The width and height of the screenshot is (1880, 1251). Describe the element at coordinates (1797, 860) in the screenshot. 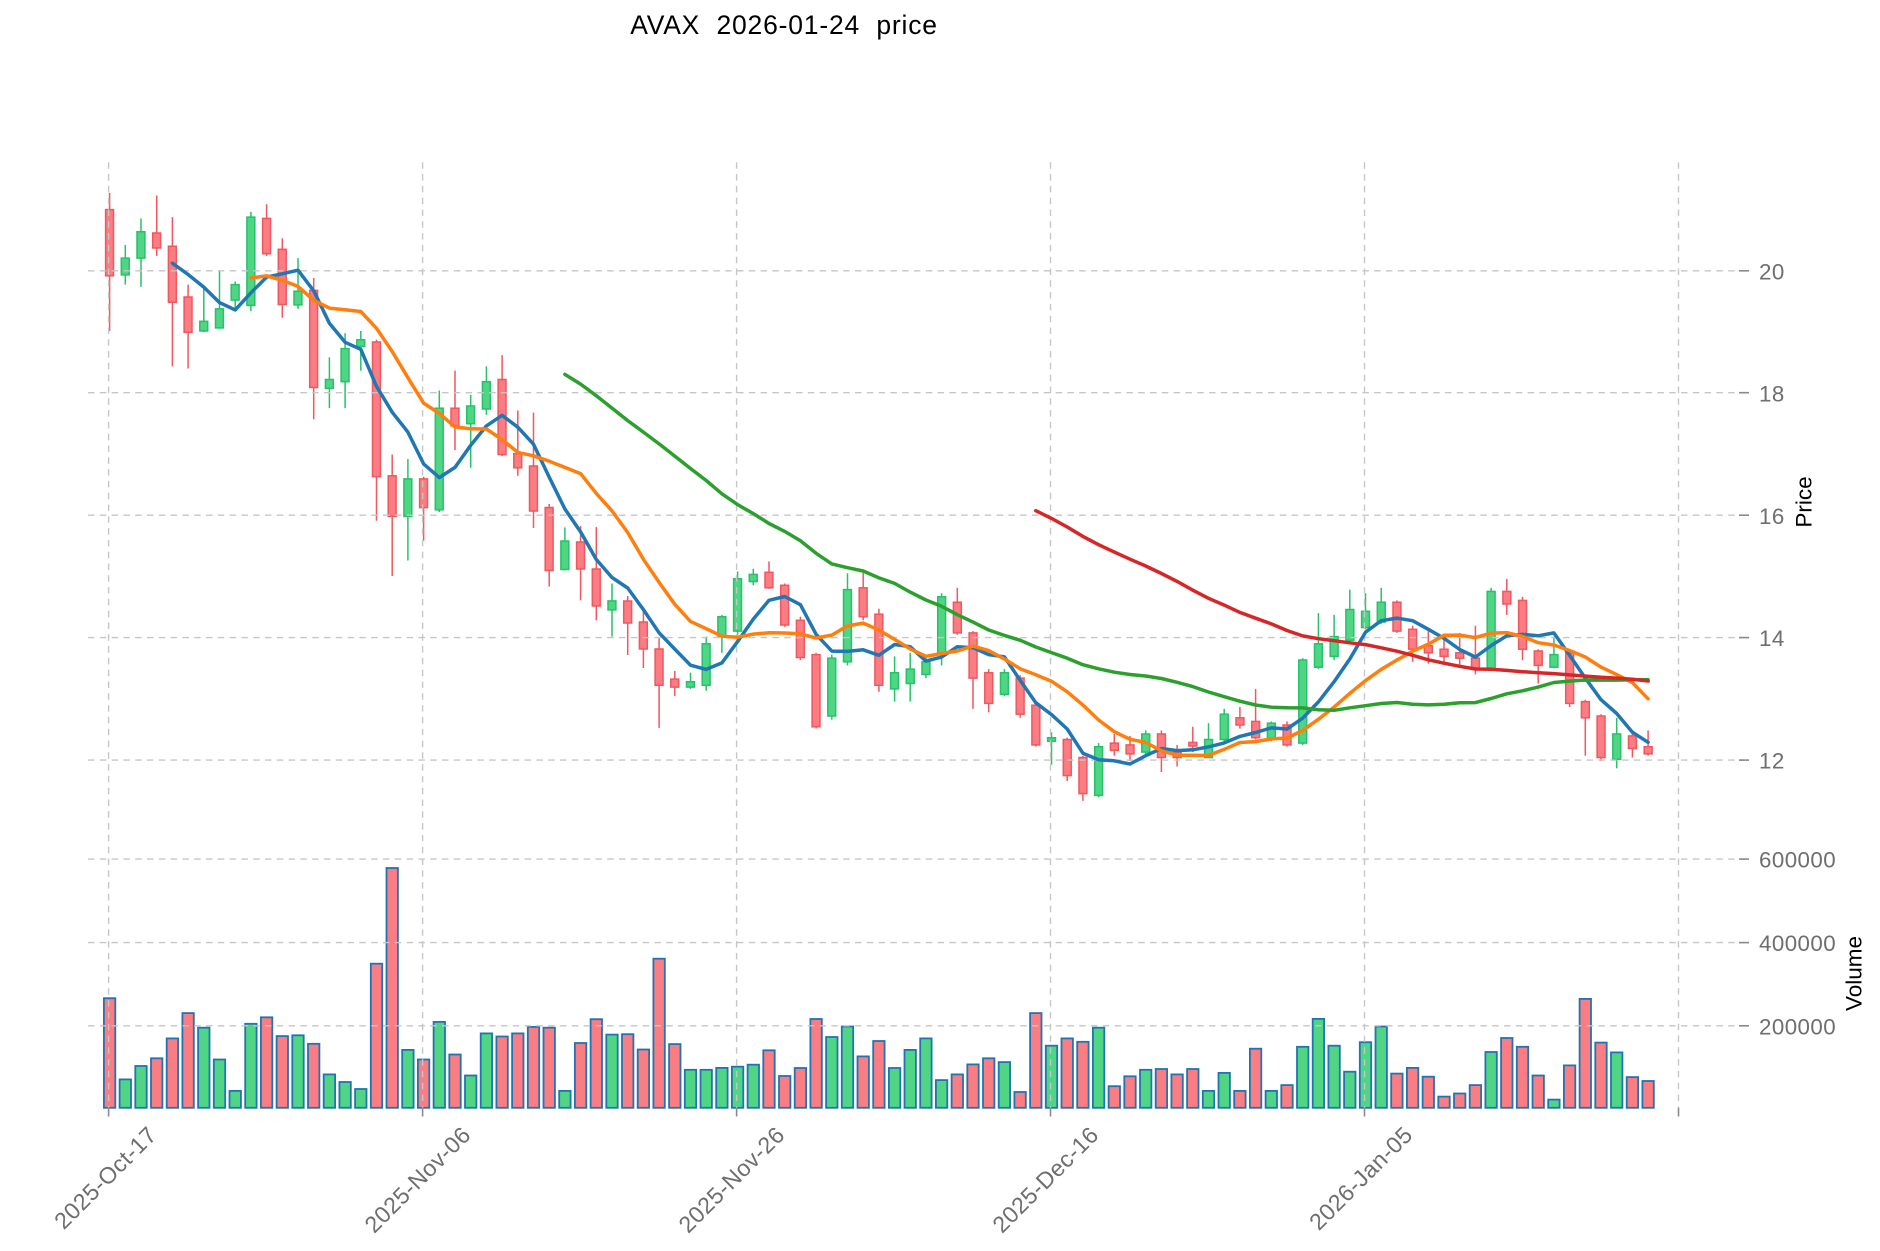

I see `svg-text: 600000` at that location.